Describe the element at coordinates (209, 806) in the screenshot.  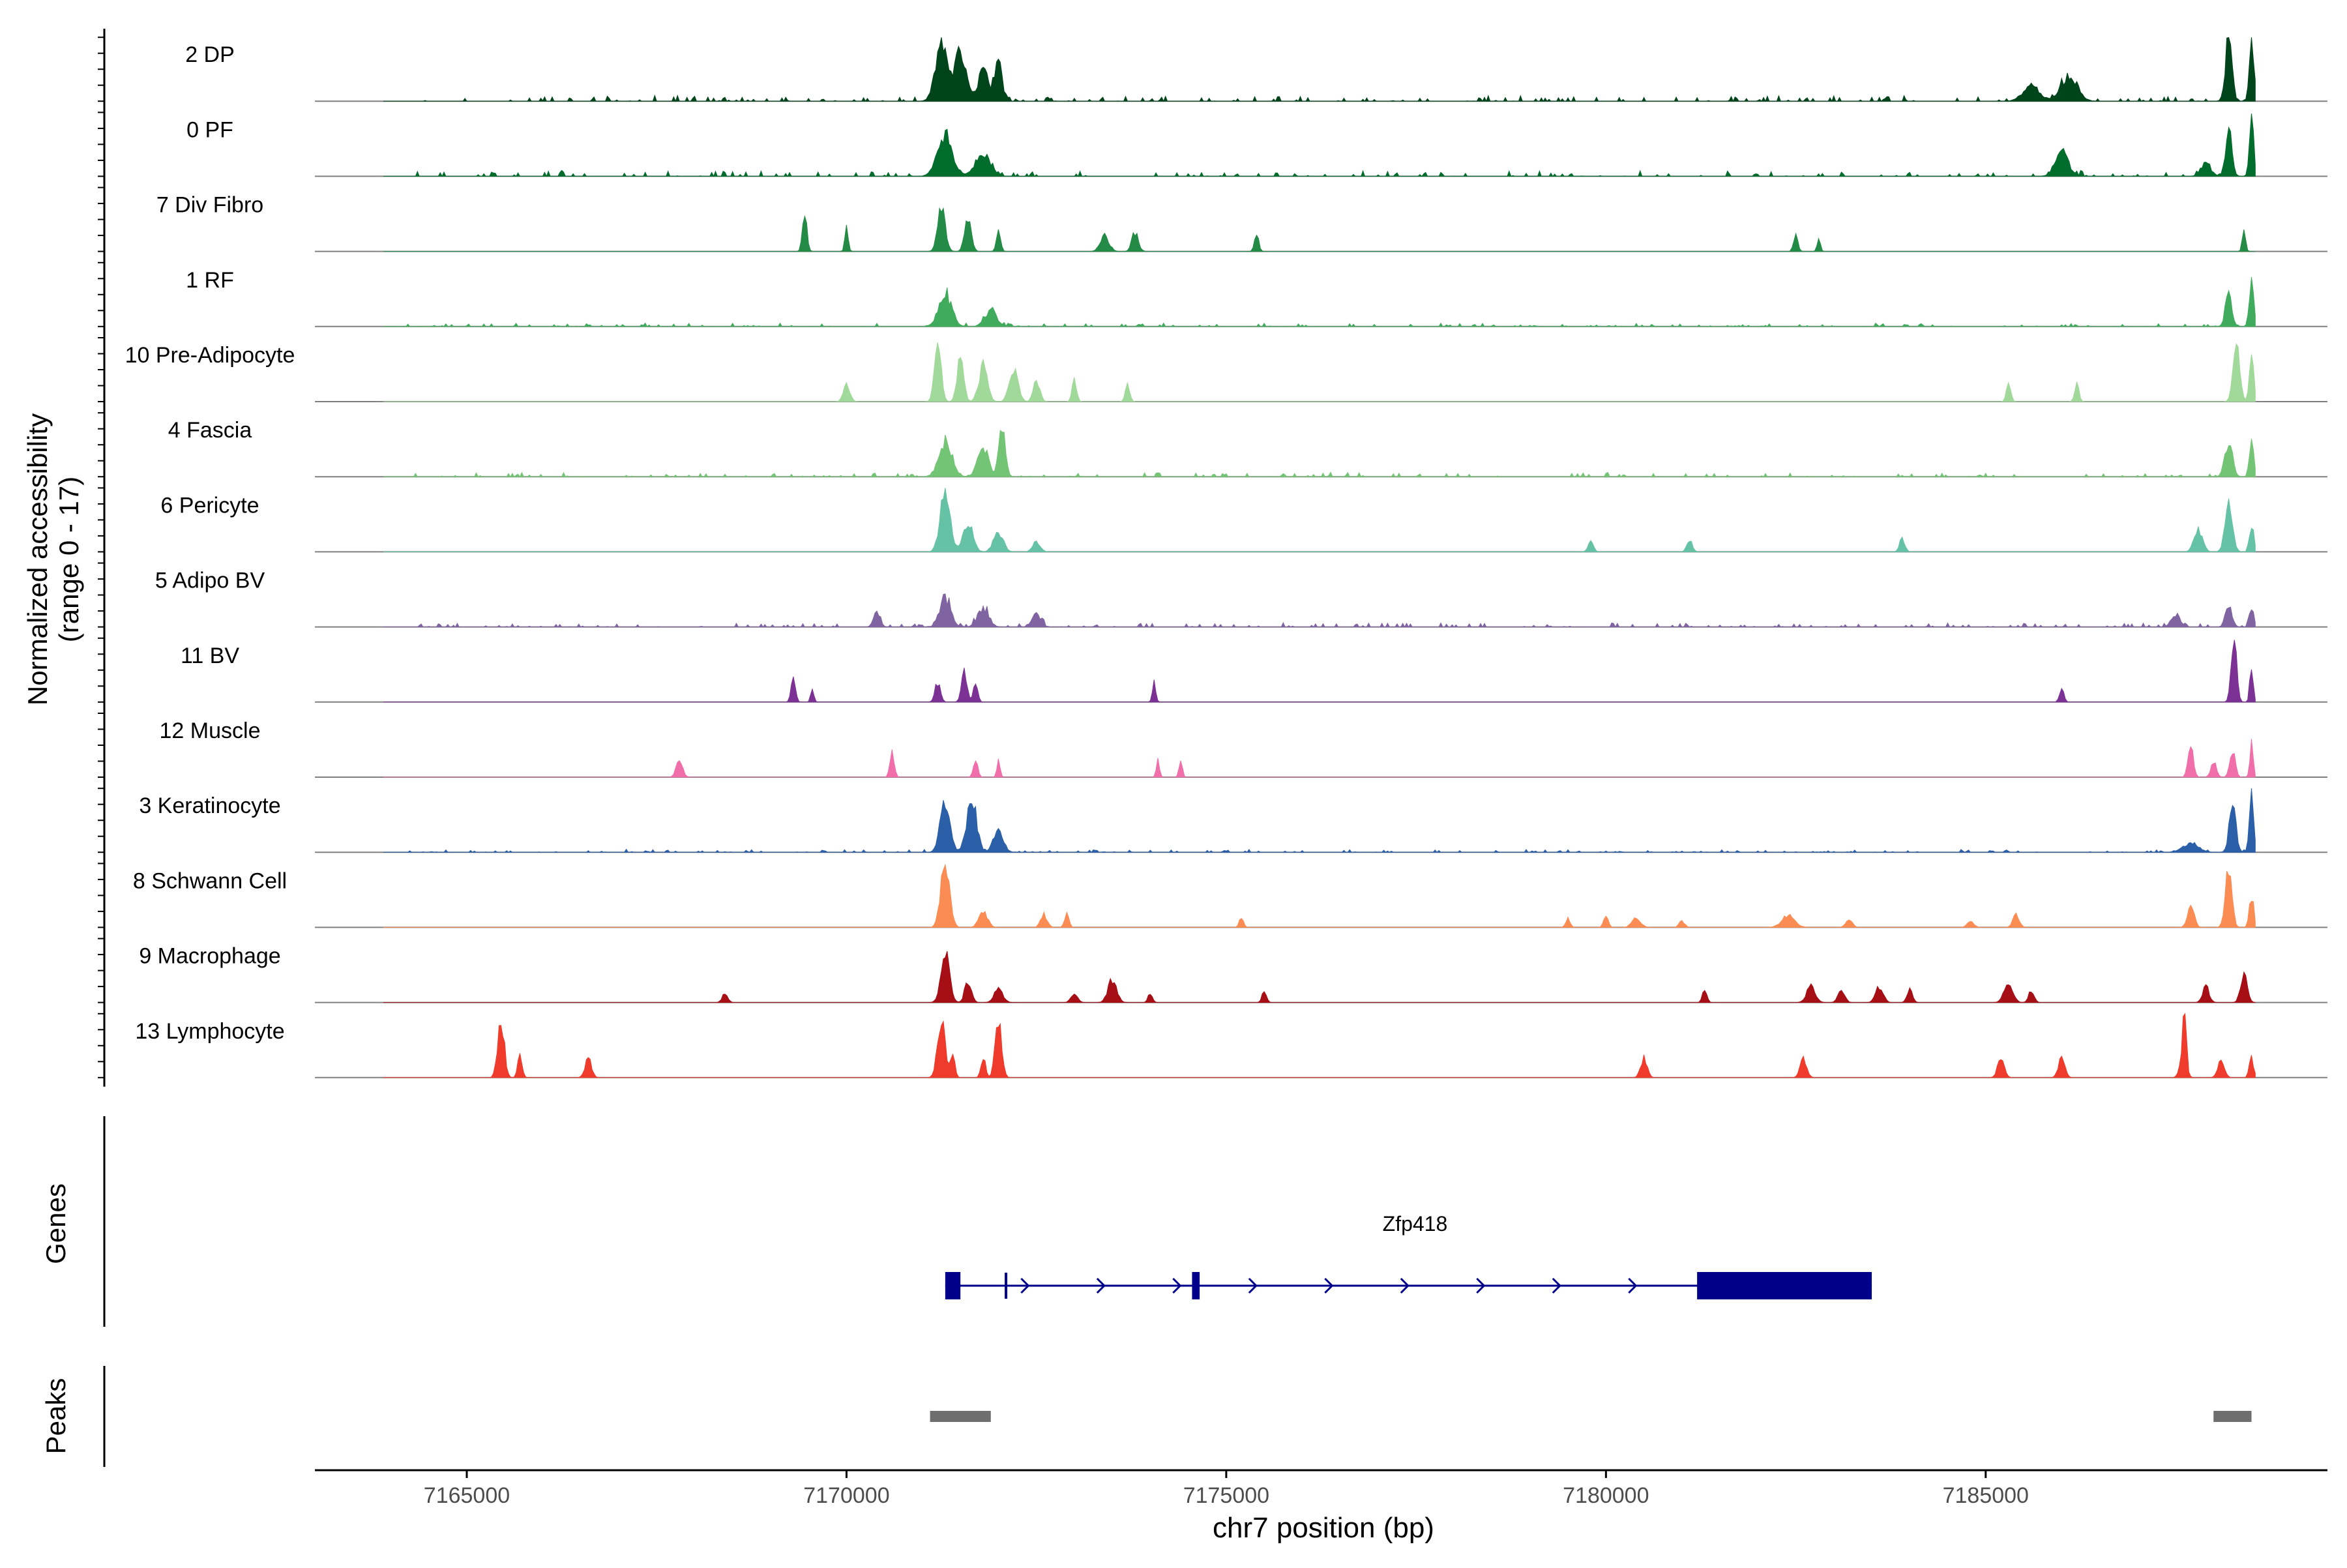
I see `track-label: 3 Keratinocyte` at that location.